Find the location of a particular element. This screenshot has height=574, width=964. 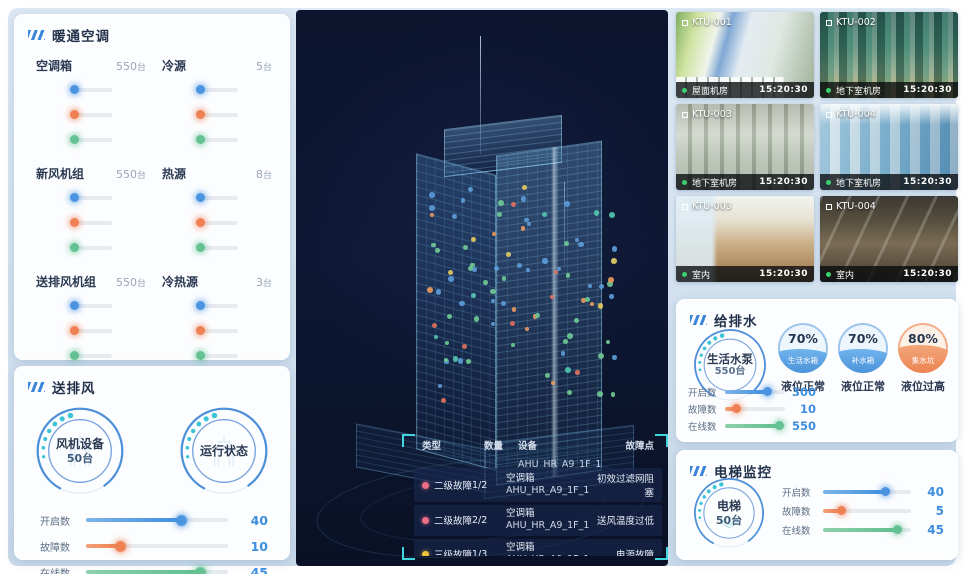

group-name: 热源 is located at coordinates (174, 174).